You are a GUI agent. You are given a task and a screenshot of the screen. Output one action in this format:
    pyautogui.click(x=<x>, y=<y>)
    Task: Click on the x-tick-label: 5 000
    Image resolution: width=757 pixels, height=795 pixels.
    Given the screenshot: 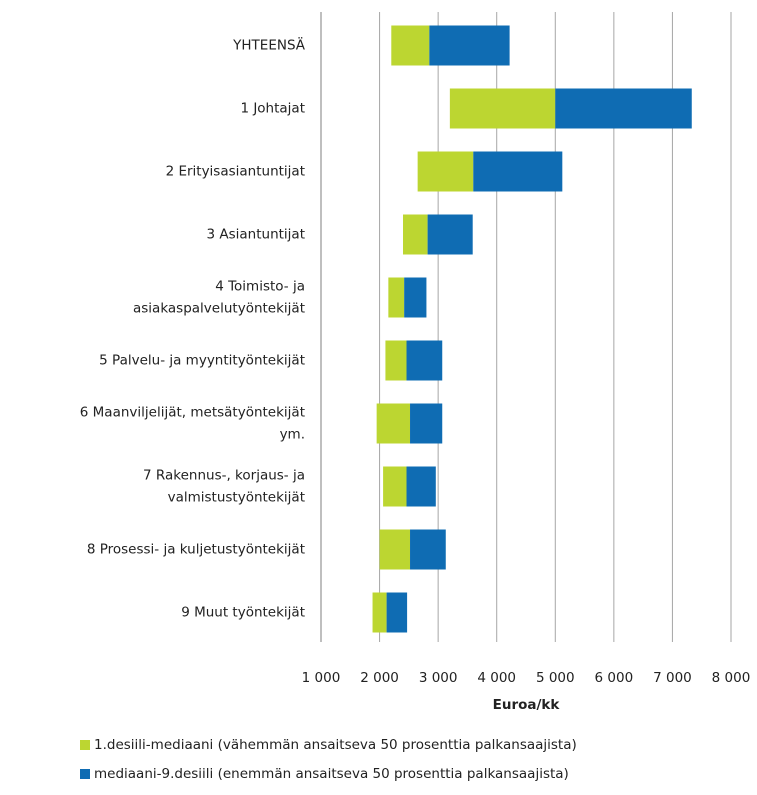 What is the action you would take?
    pyautogui.click(x=555, y=678)
    